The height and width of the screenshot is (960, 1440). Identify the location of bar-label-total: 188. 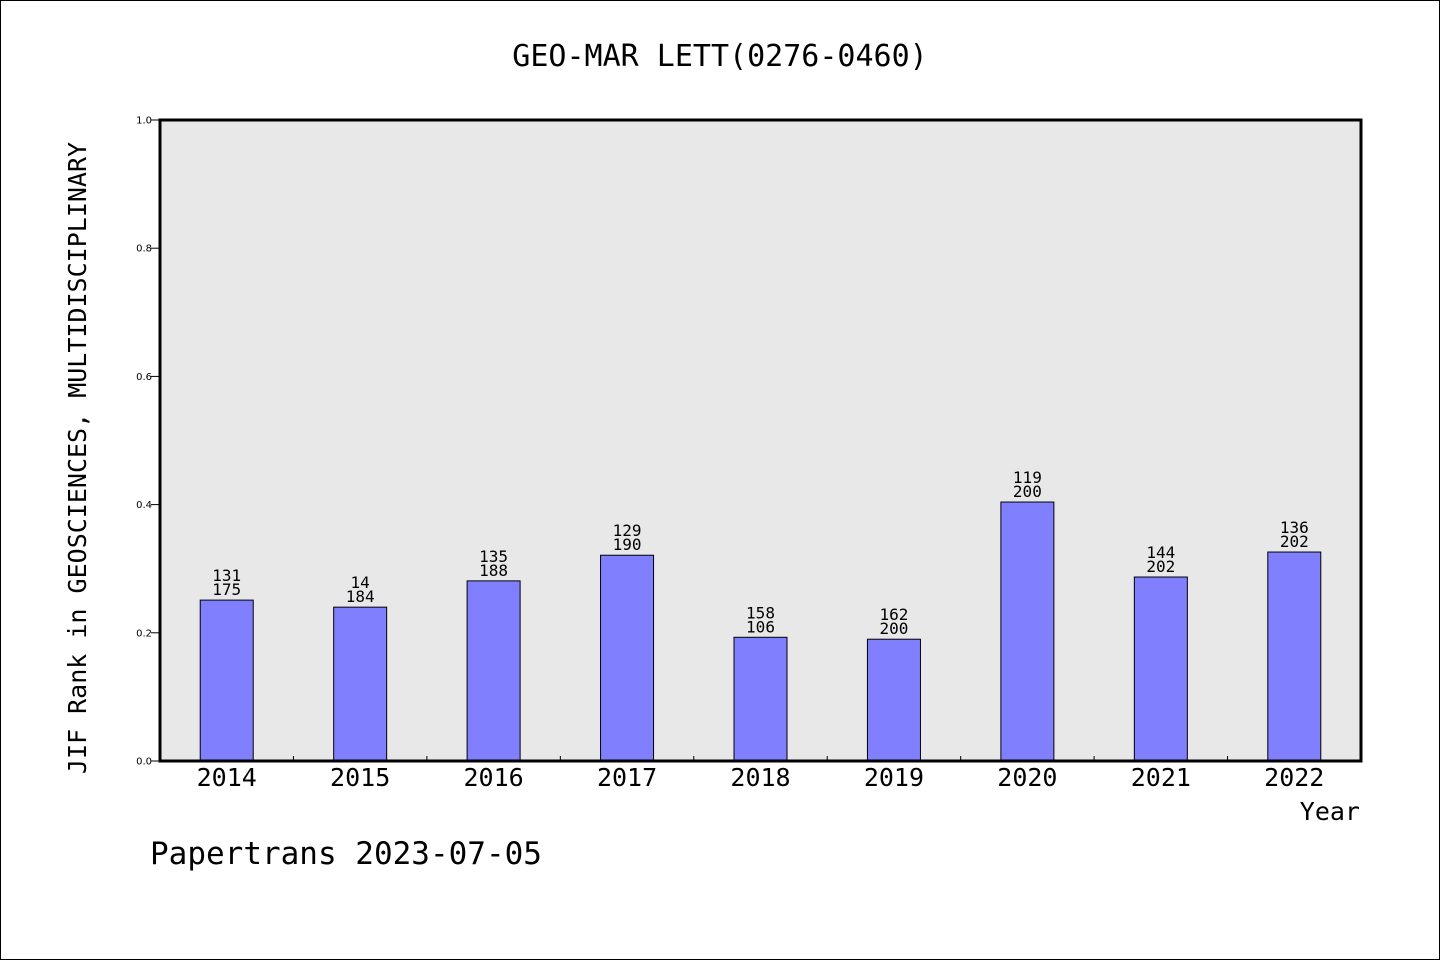
(493, 570).